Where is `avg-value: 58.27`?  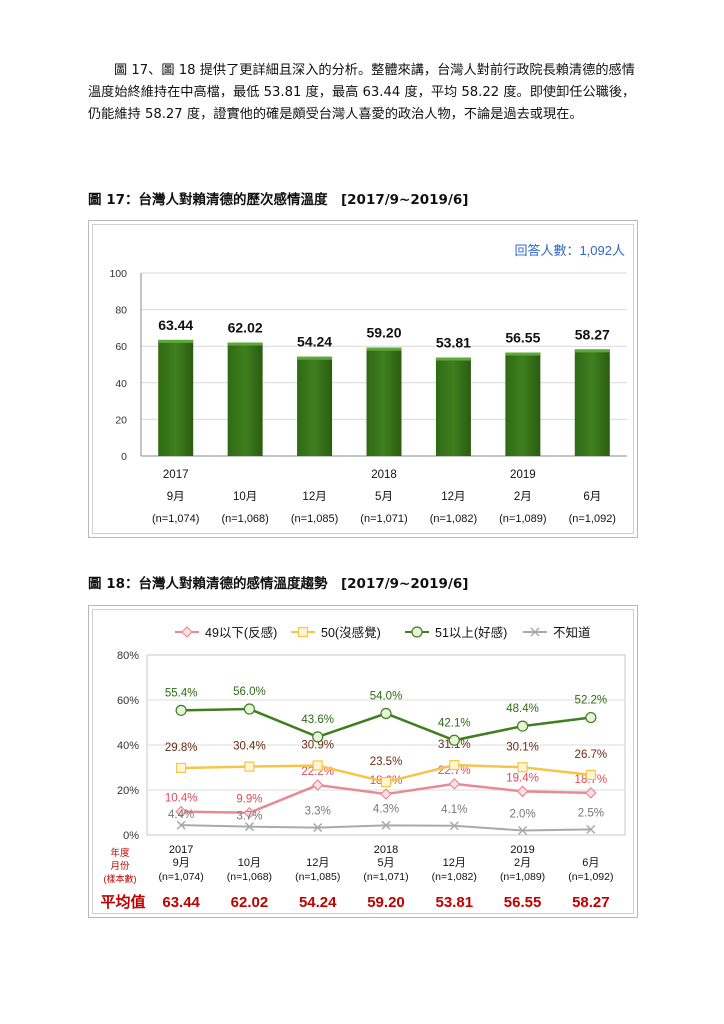 avg-value: 58.27 is located at coordinates (591, 902).